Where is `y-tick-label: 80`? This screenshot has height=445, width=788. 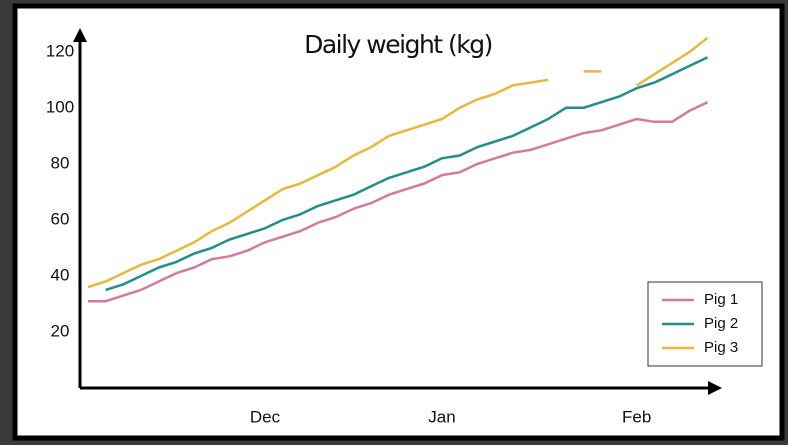 y-tick-label: 80 is located at coordinates (60, 162).